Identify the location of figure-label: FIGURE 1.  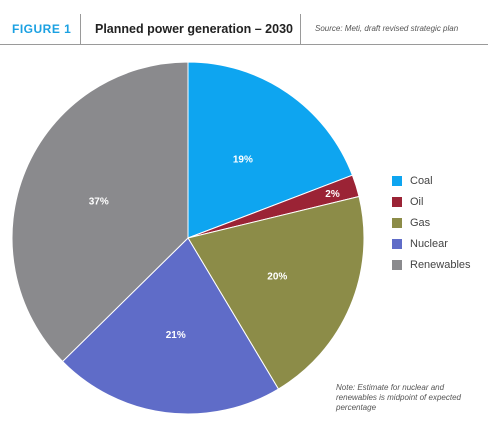
(42, 29).